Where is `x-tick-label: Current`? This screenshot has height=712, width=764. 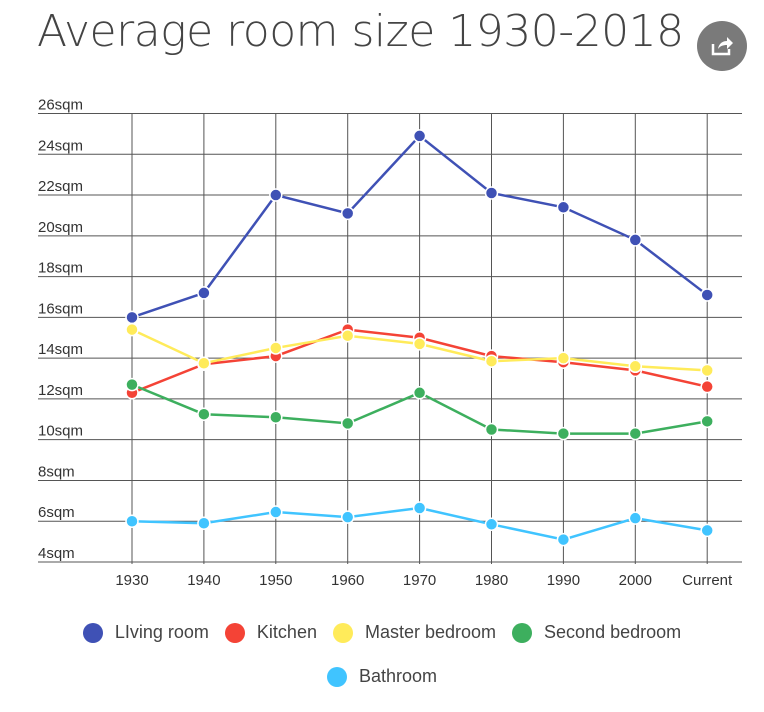
x-tick-label: Current is located at coordinates (707, 580).